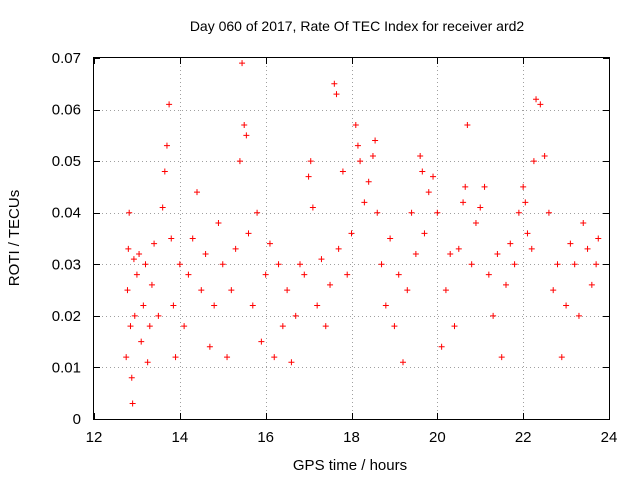 The image size is (640, 480). What do you see at coordinates (523, 437) in the screenshot?
I see `x-tick-label: 22` at bounding box center [523, 437].